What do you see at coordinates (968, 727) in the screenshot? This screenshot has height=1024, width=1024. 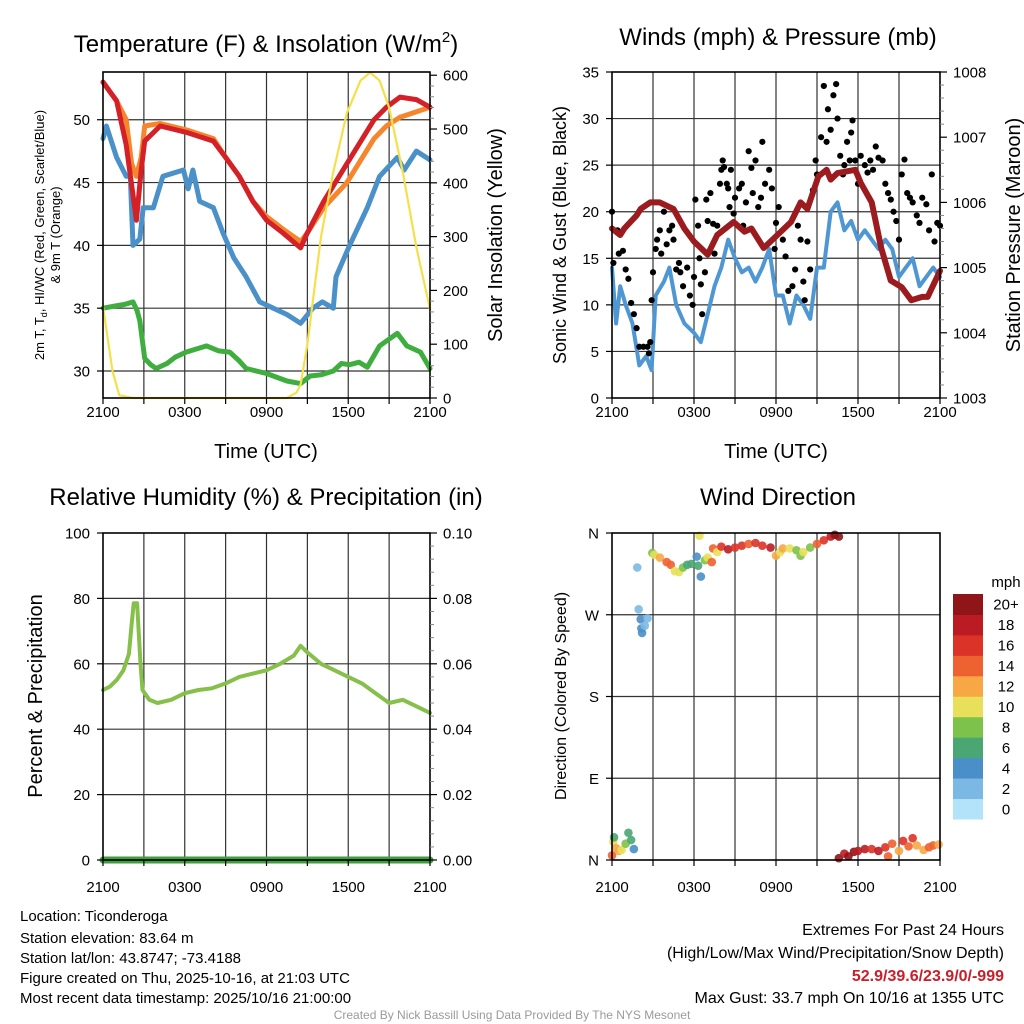 I see `colorbar-swatch` at bounding box center [968, 727].